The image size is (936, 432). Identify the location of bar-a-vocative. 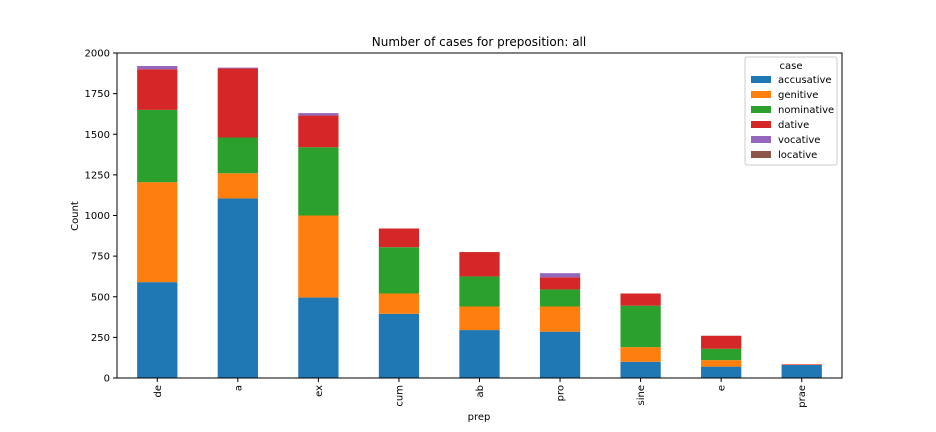
(237, 68).